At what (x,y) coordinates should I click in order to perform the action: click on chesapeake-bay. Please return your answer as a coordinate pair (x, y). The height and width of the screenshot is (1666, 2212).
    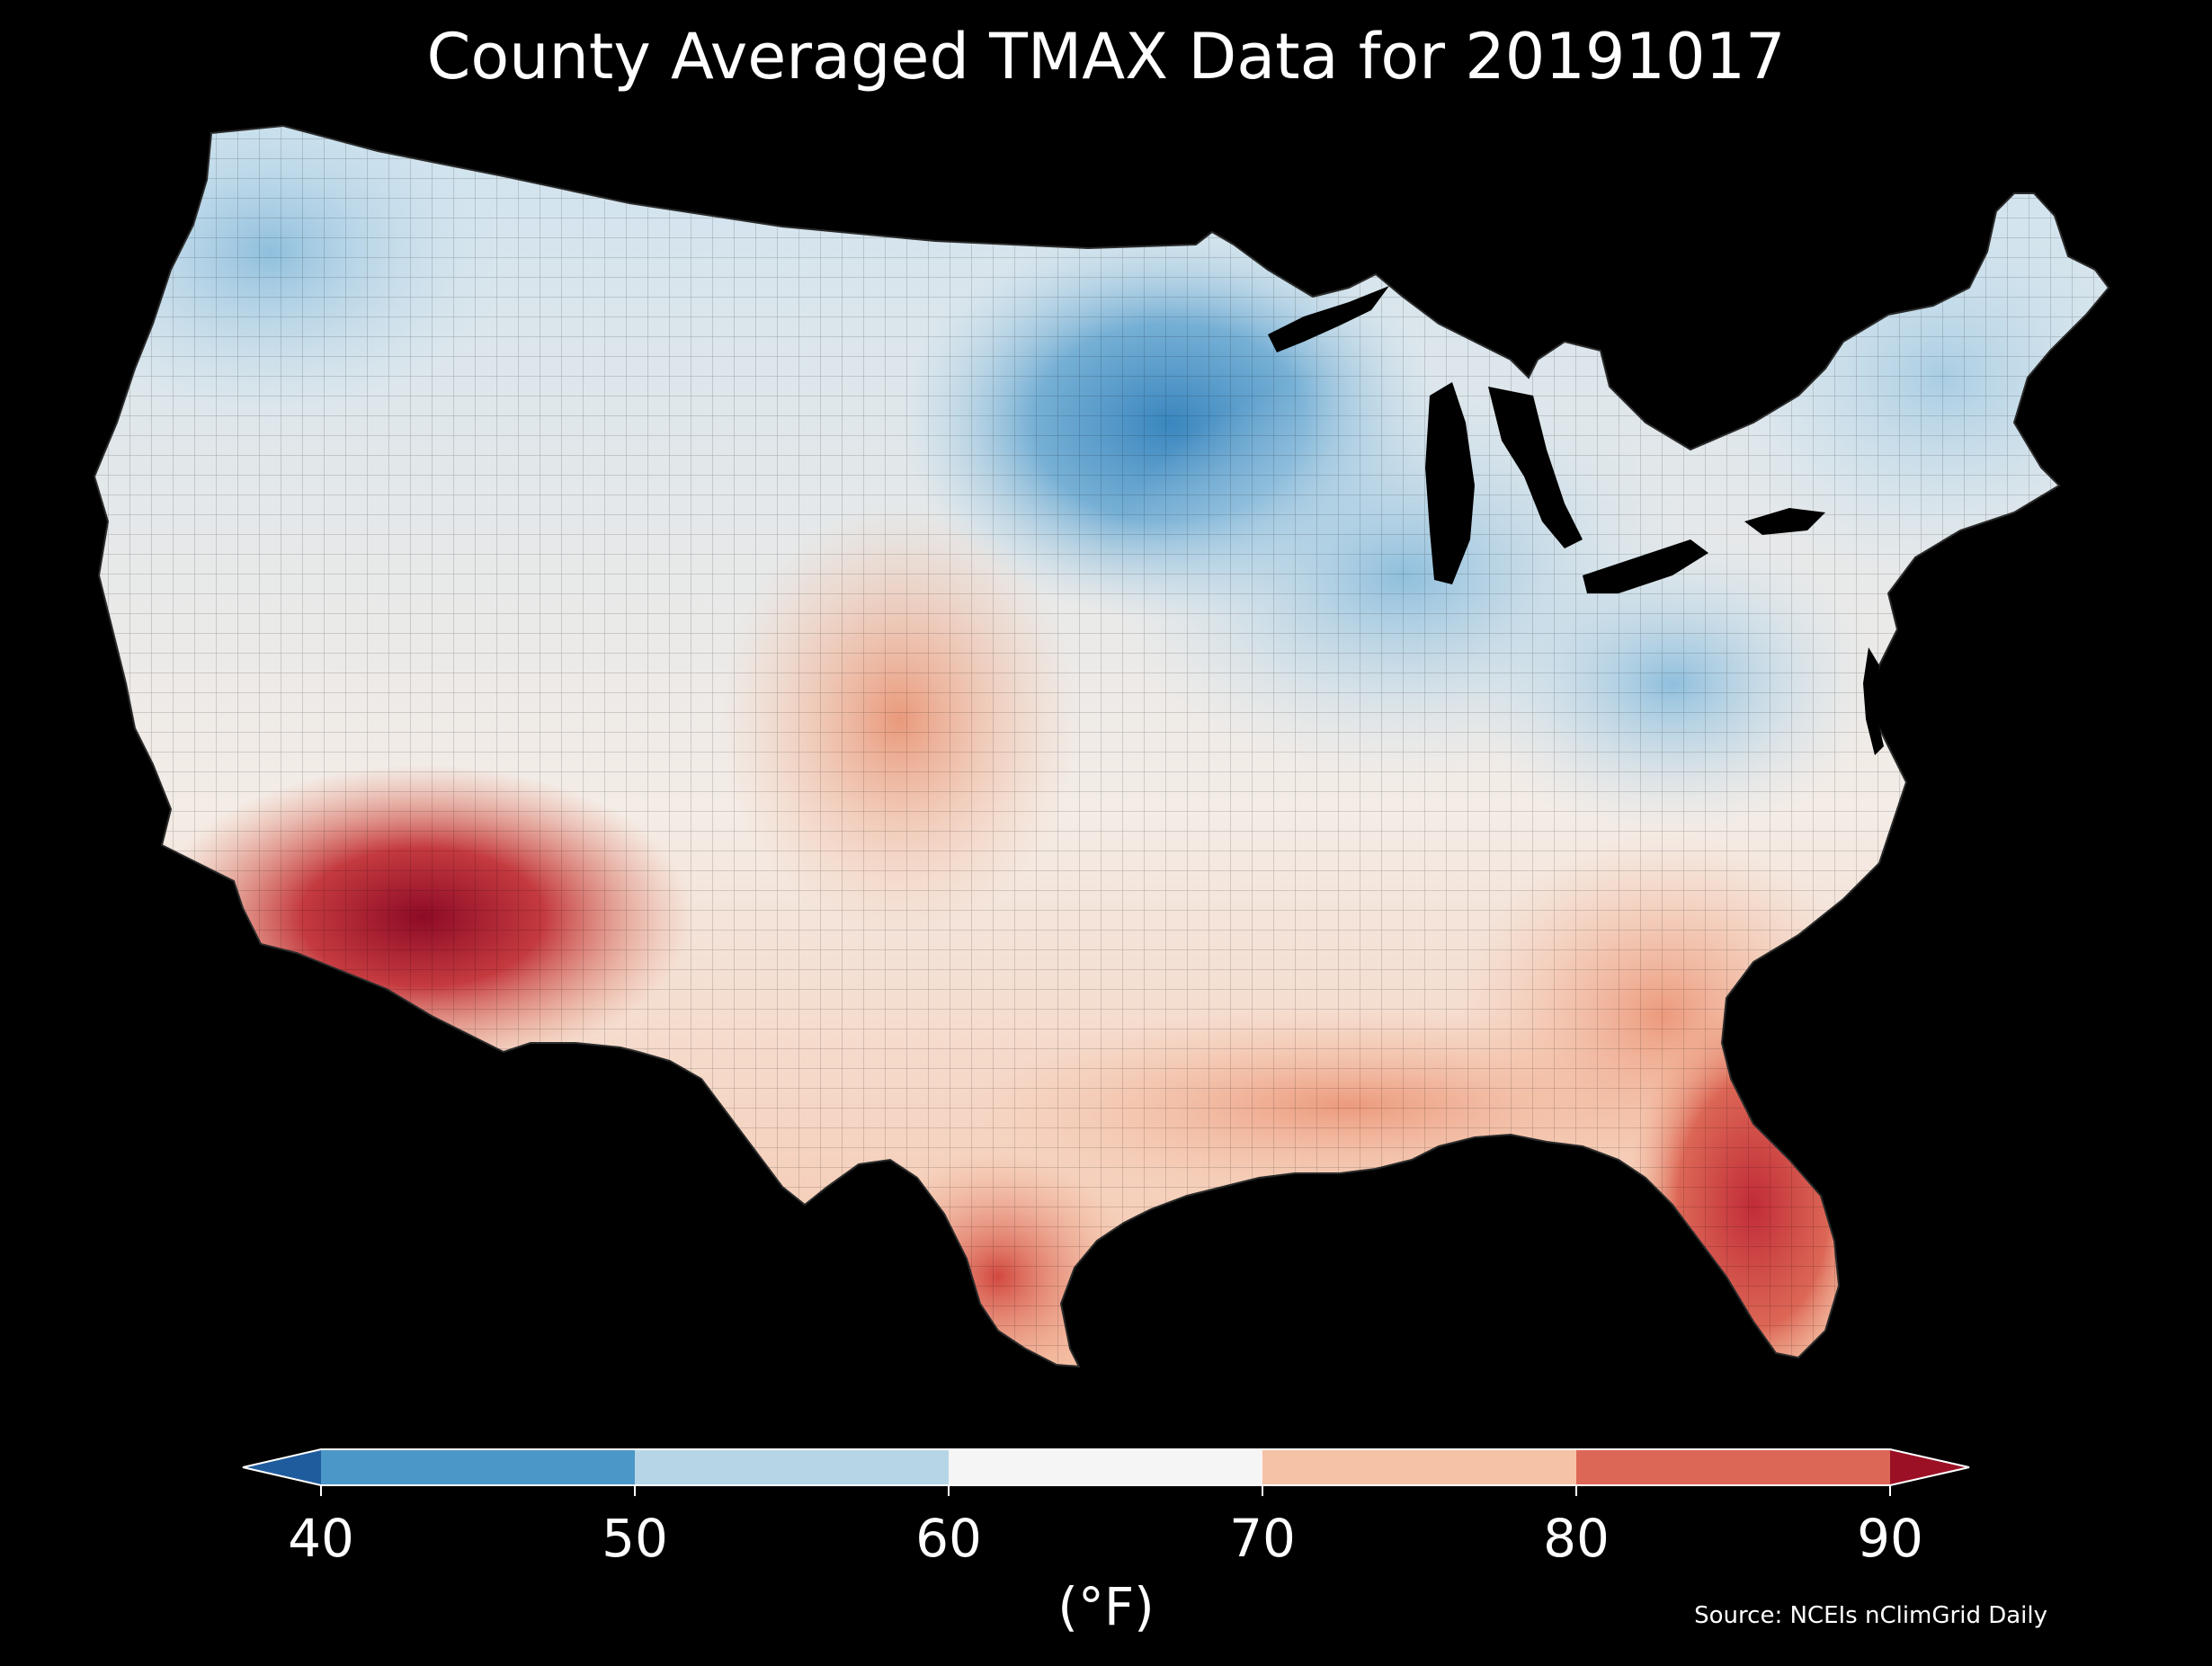
    Looking at the image, I should click on (1873, 701).